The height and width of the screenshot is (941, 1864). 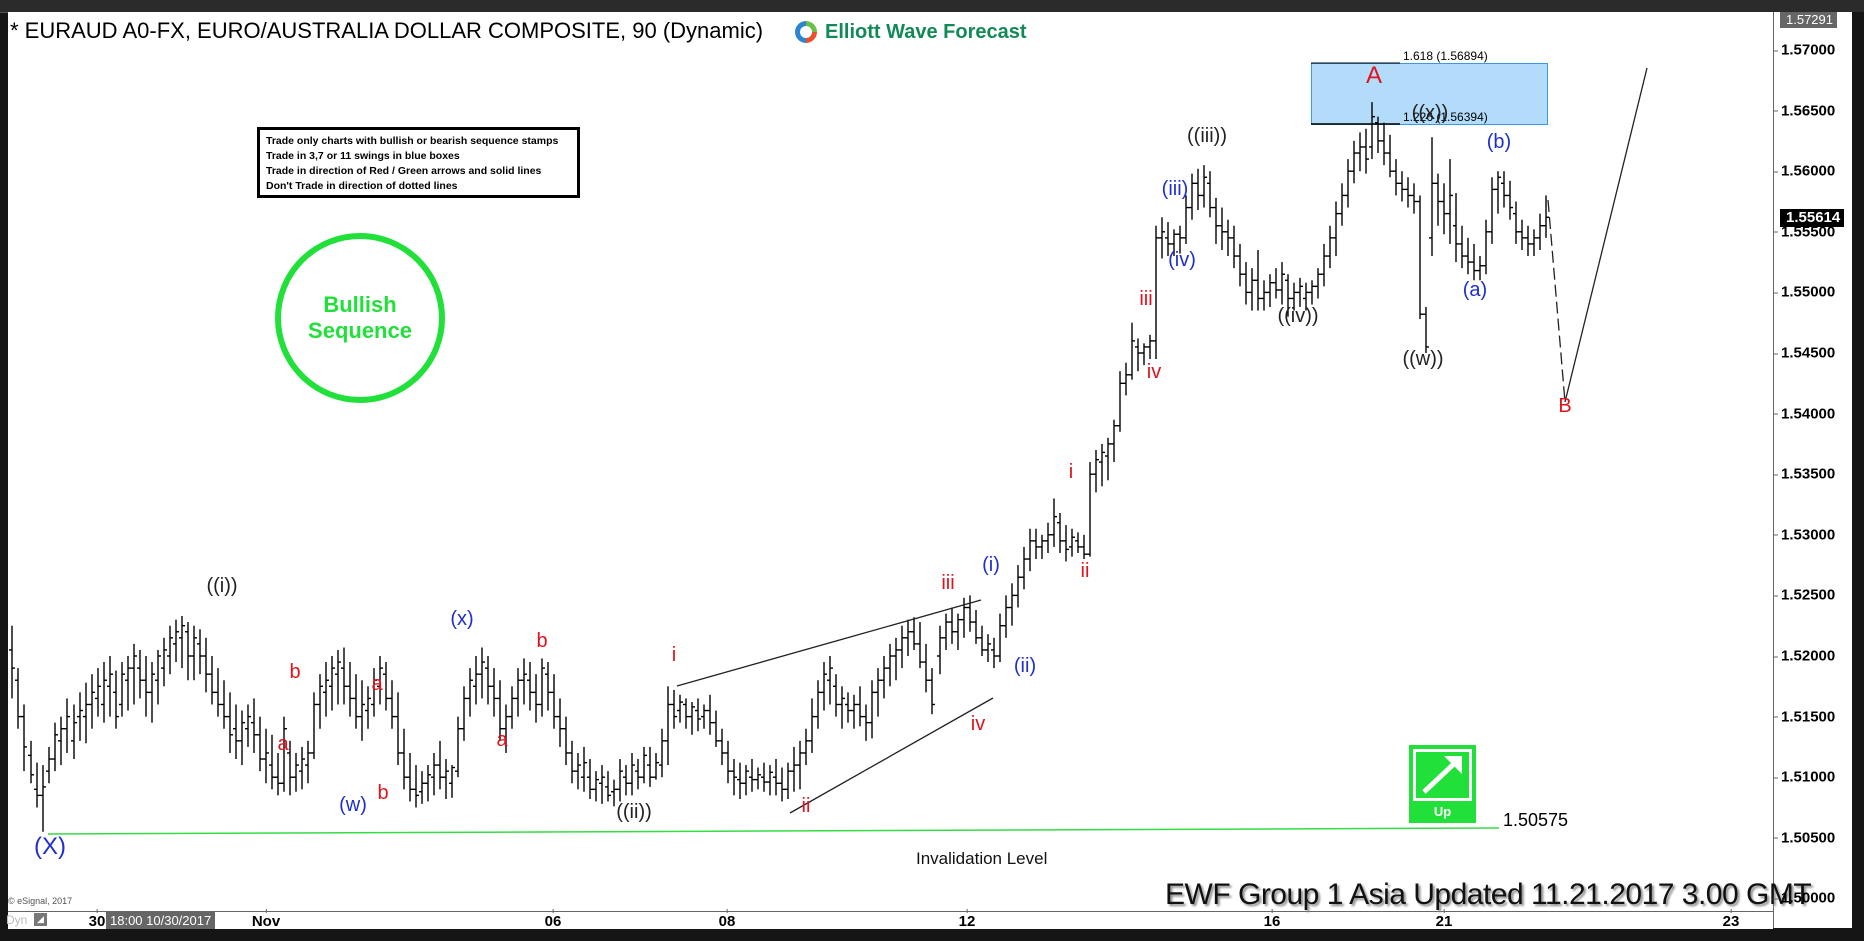 I want to click on wave-label: ((i)), so click(x=222, y=586).